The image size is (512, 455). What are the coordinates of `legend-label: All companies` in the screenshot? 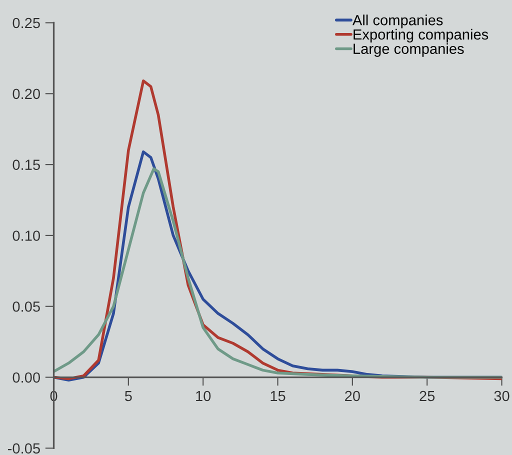 It's located at (397, 21).